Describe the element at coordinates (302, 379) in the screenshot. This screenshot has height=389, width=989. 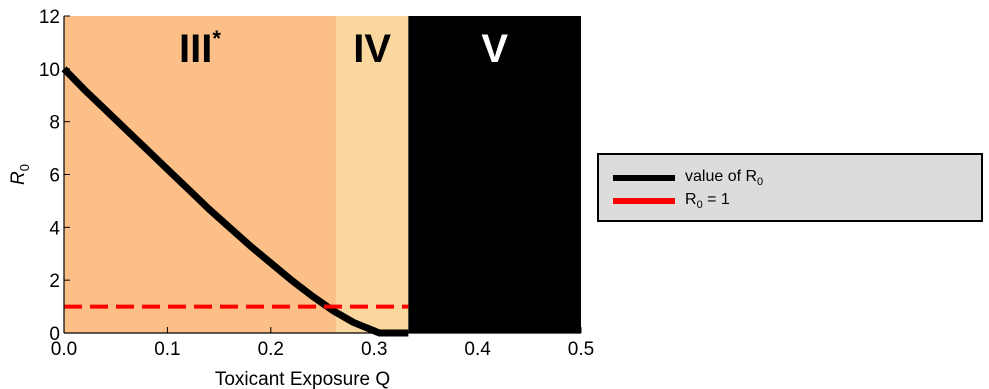
I see `x-axis-title: Toxicant Exposure Q` at that location.